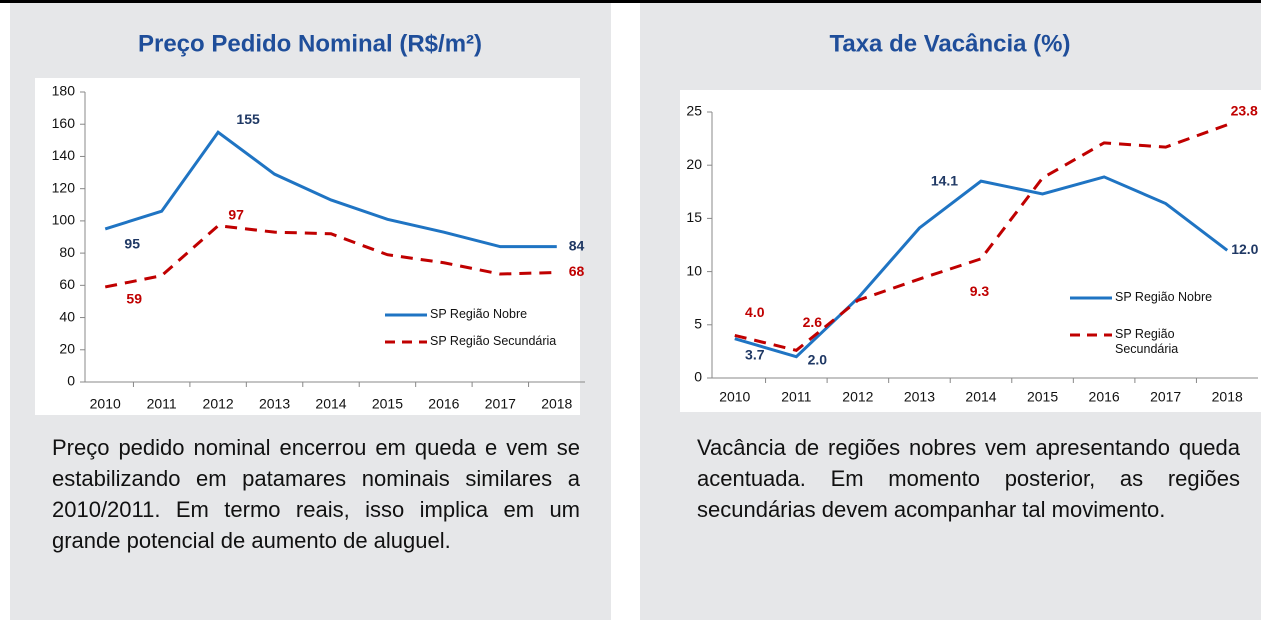 The width and height of the screenshot is (1261, 620). Describe the element at coordinates (818, 359) in the screenshot. I see `data-label: 2.0` at that location.